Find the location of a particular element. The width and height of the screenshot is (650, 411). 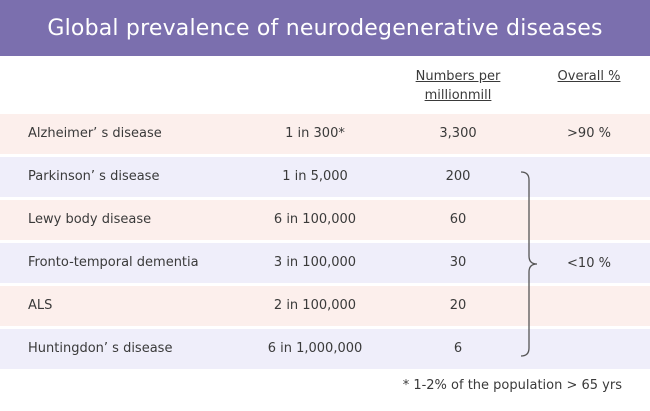

numbers-per-million: 30 is located at coordinates (458, 262).